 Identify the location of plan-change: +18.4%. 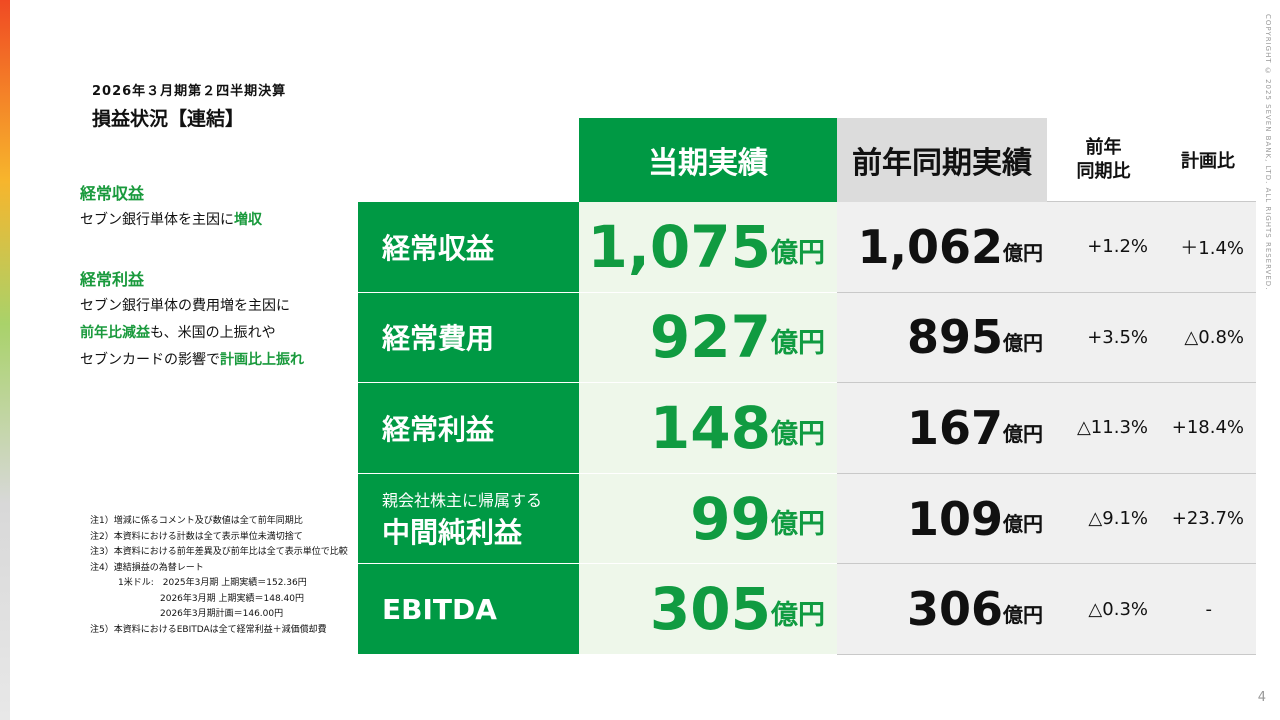
(1207, 428).